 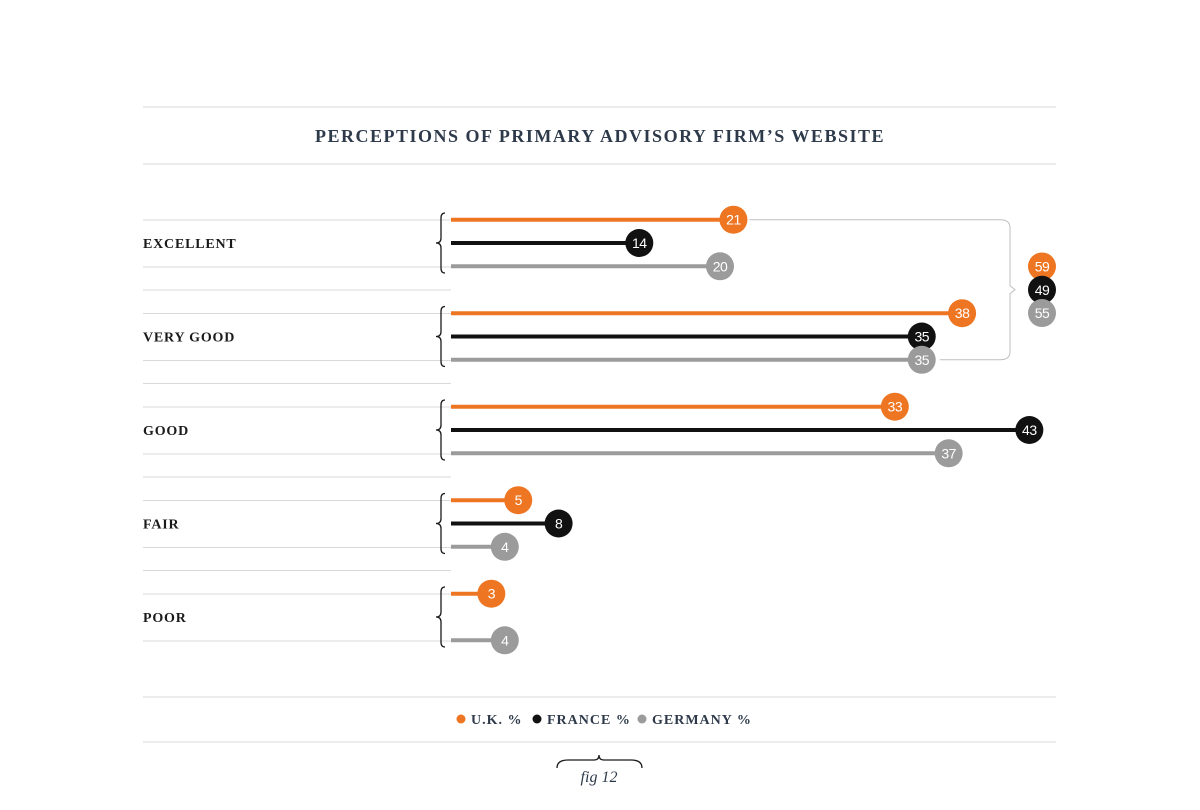 What do you see at coordinates (358, 528) in the screenshot?
I see `category-group: FAIR 5 8 4` at bounding box center [358, 528].